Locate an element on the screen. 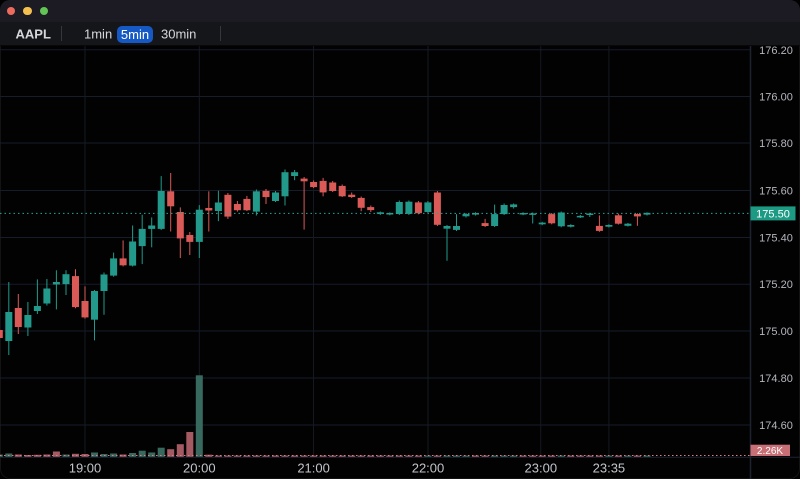  svg-text: 19:00 is located at coordinates (85, 468).